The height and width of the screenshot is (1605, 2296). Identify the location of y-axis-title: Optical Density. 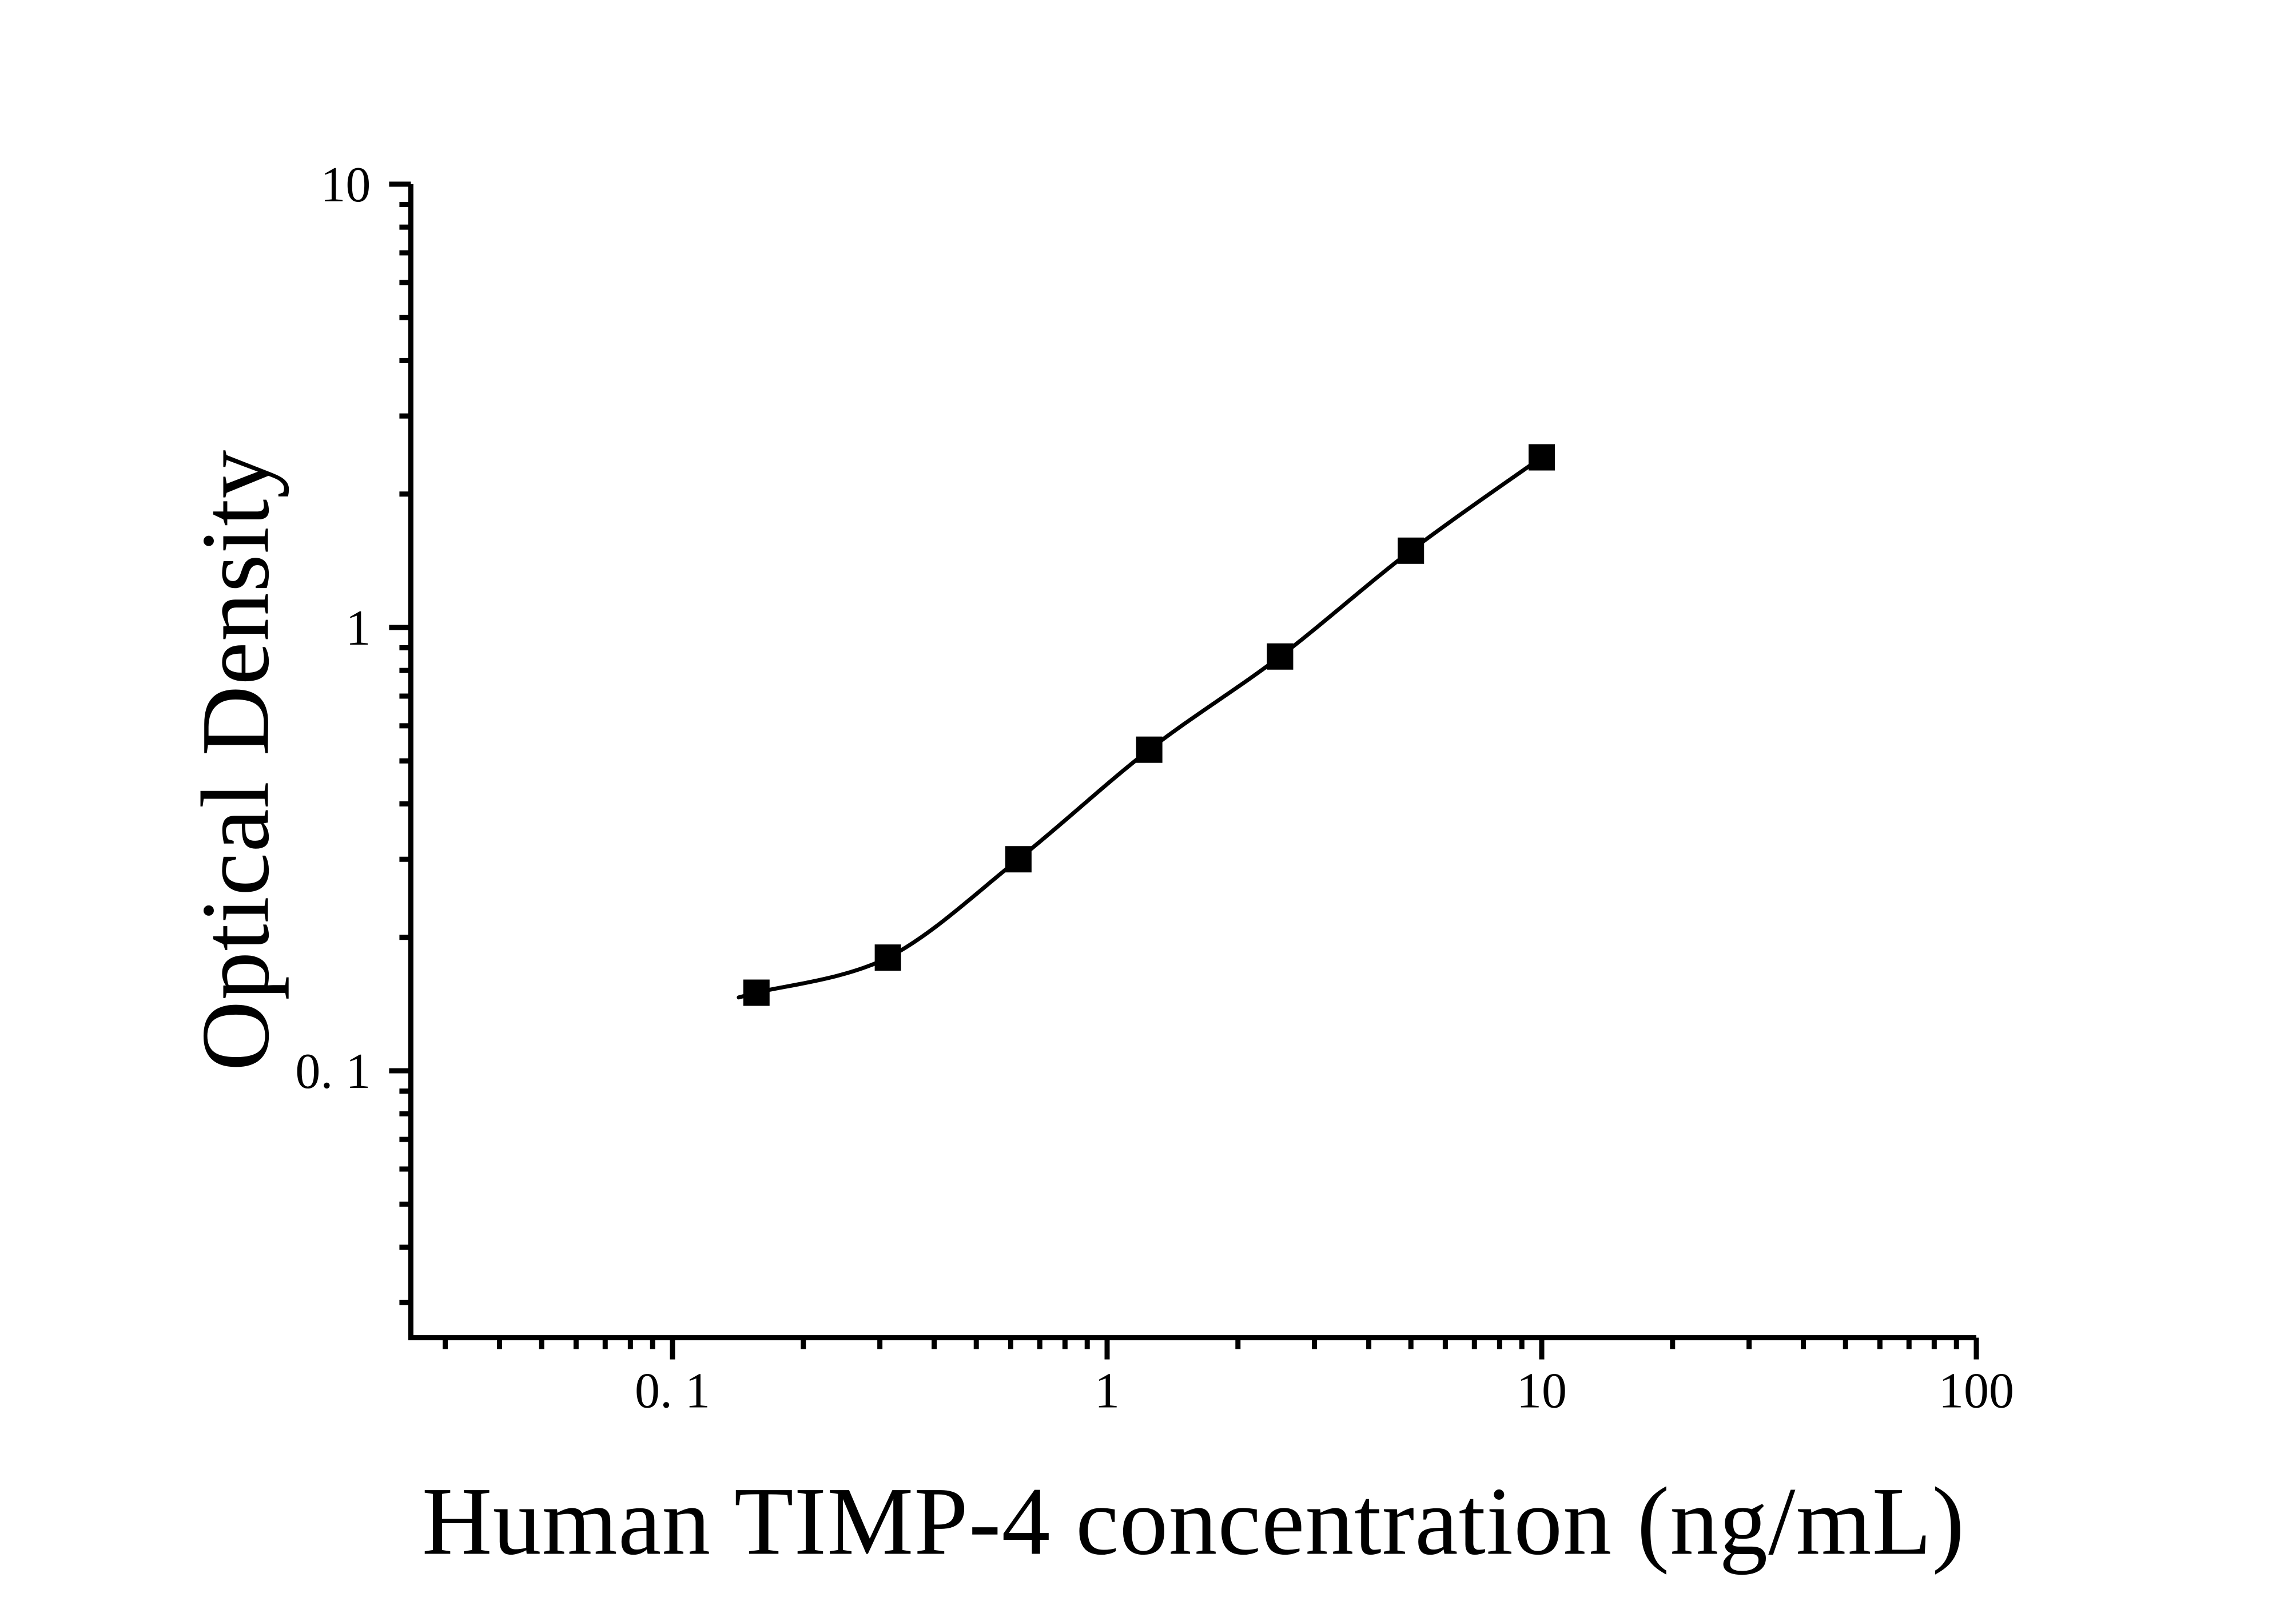
(235, 760).